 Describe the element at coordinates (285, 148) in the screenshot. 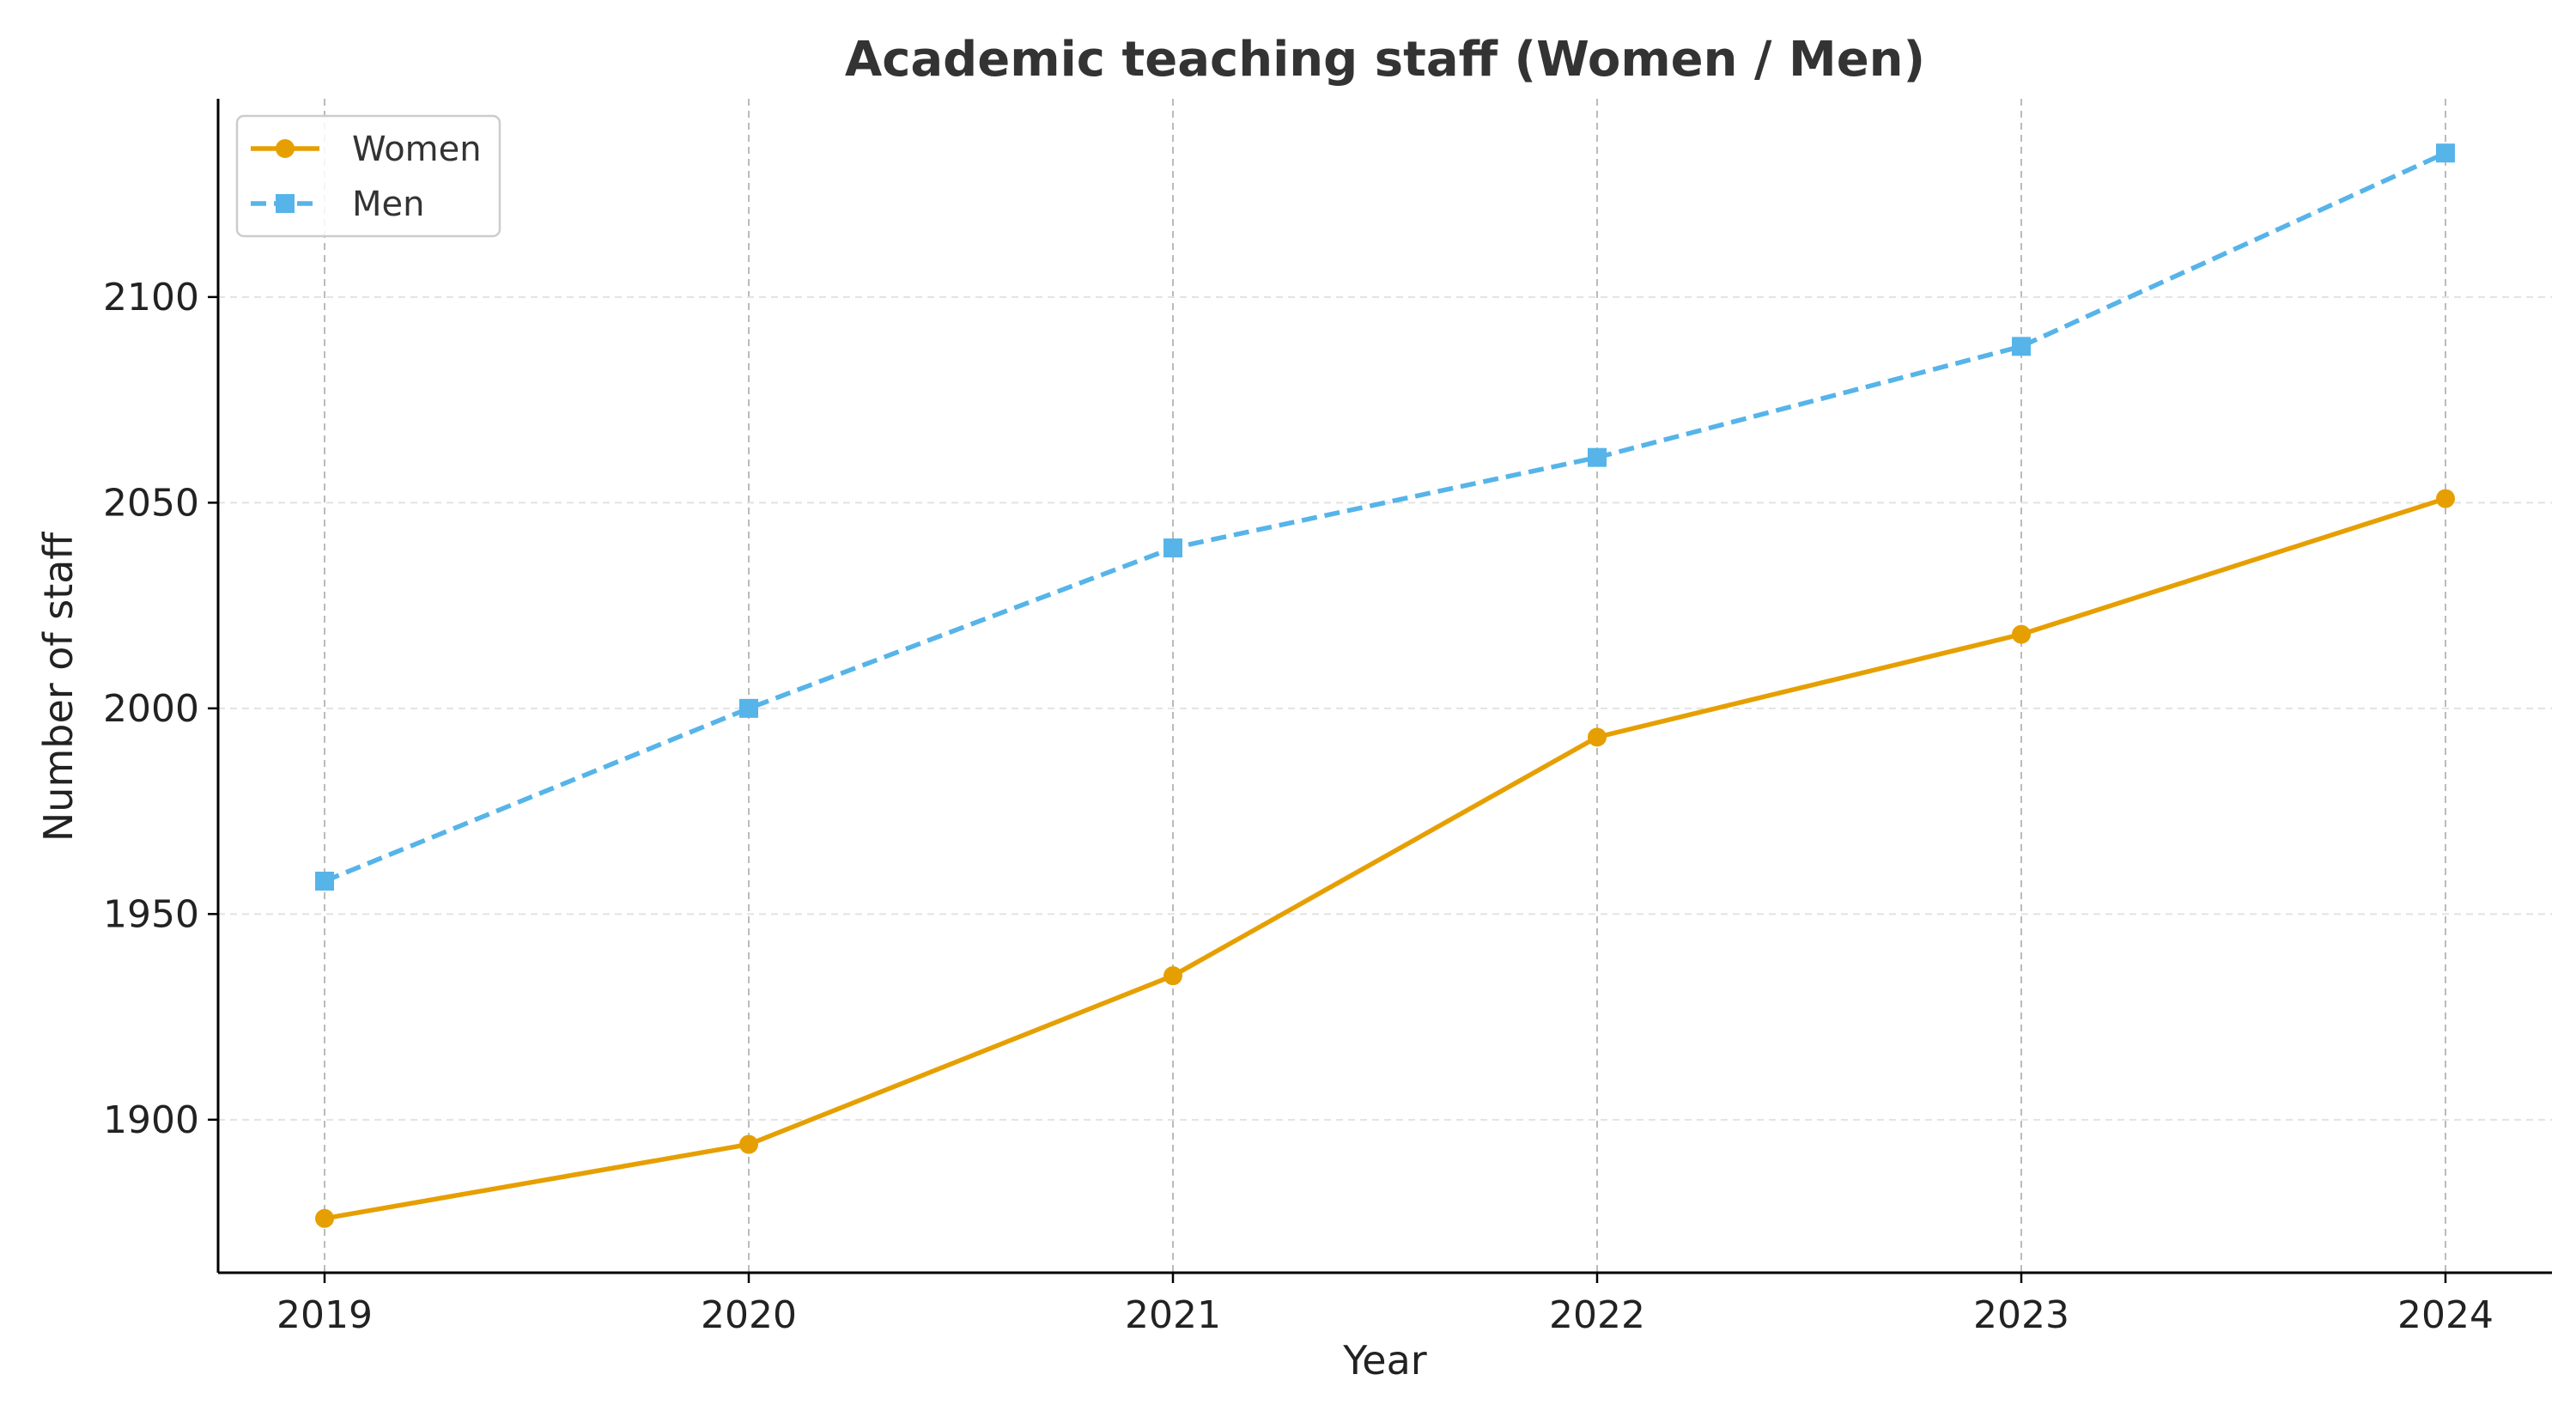

I see `legend-women-marker` at that location.